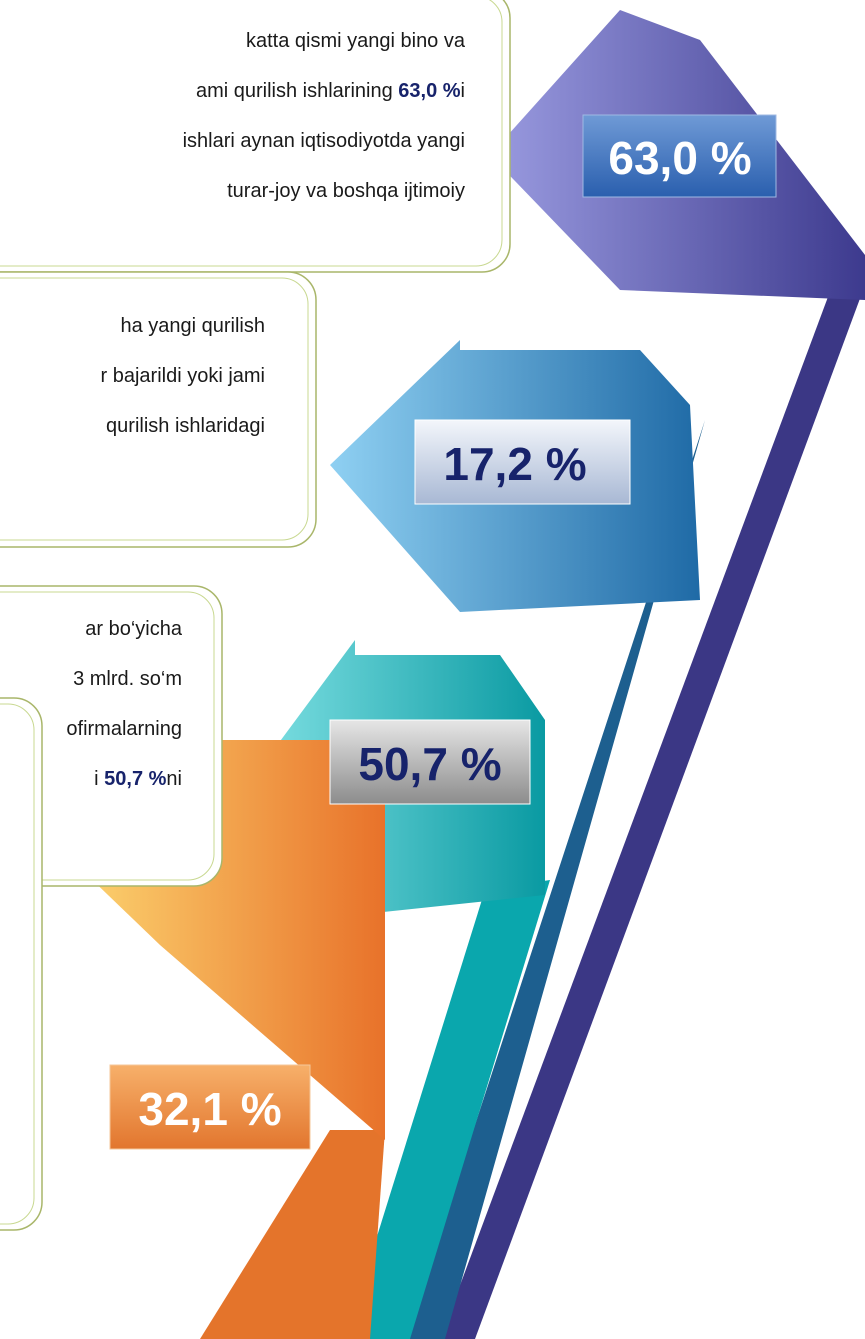 This screenshot has width=865, height=1339. I want to click on text: r bajarildi yoki jami, so click(183, 376).